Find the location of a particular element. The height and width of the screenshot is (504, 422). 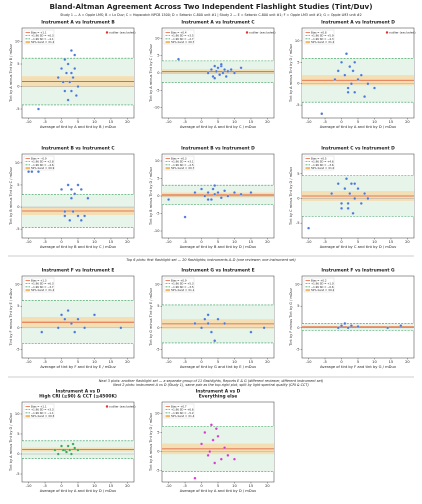

chart-title: Instrument A vs Instrument D is located at coordinates (358, 23).